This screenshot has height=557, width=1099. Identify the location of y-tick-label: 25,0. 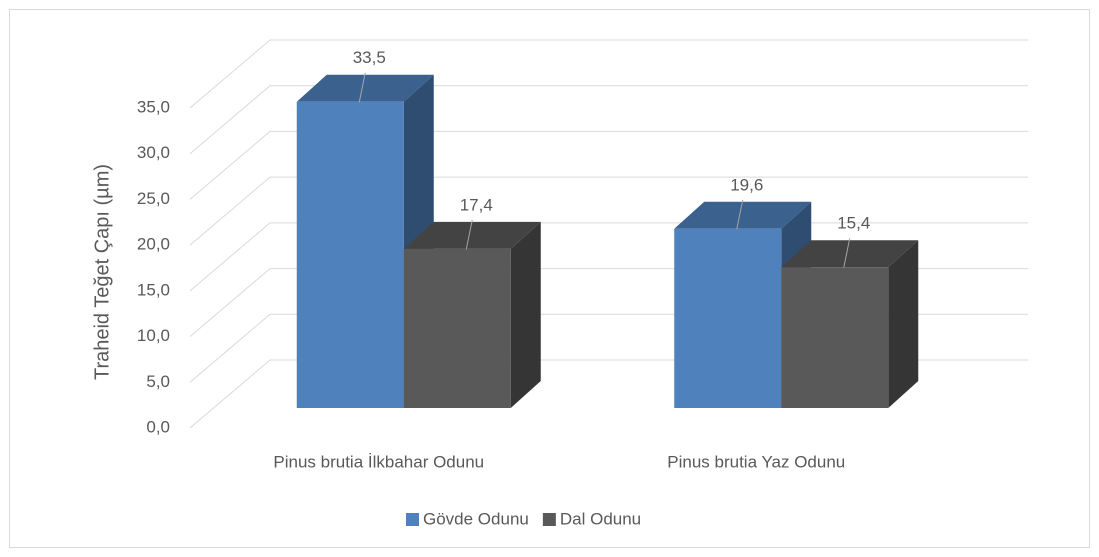
(153, 198).